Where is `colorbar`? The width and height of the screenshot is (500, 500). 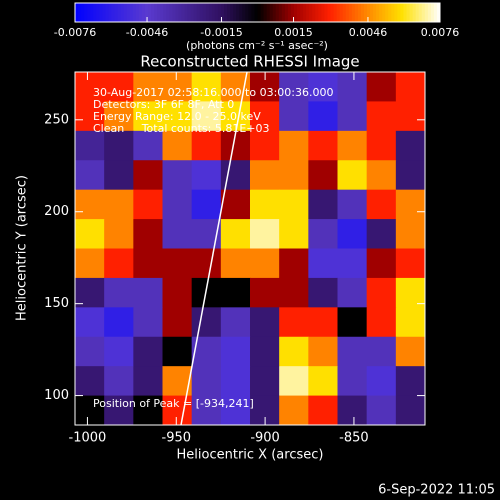 colorbar is located at coordinates (258, 12).